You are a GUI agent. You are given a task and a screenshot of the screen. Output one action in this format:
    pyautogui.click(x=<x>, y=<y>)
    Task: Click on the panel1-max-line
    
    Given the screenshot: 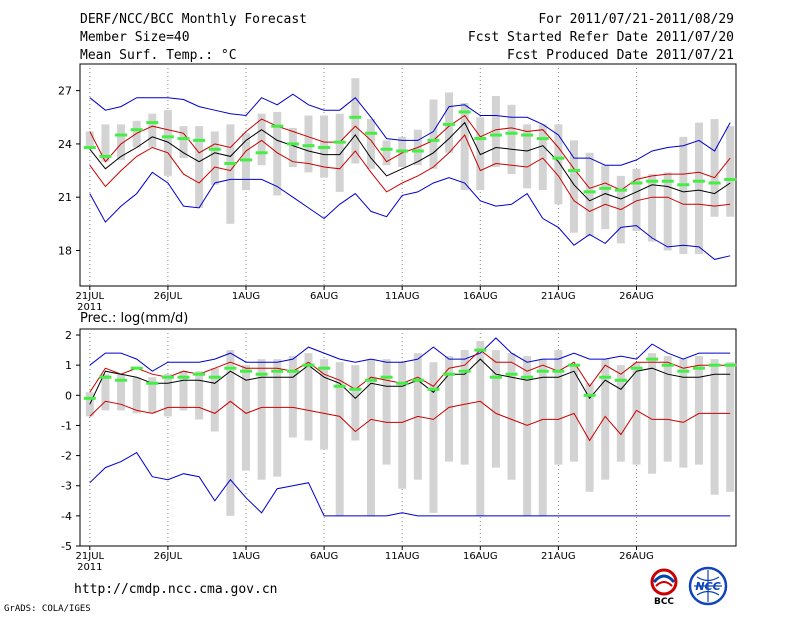 What is the action you would take?
    pyautogui.click(x=410, y=129)
    